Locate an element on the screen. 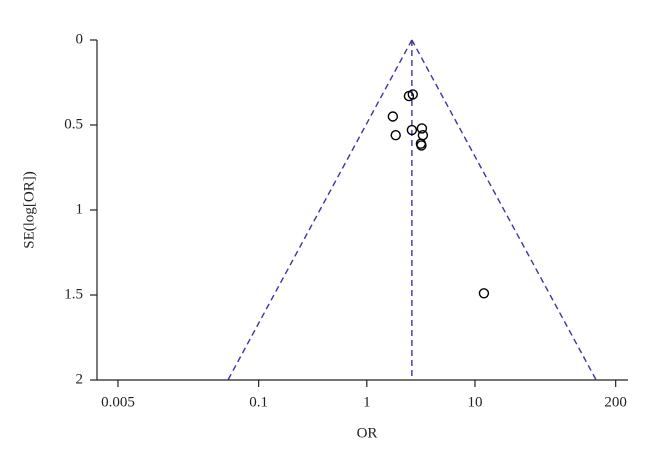 The image size is (660, 472). x-tick-label: 0.1 is located at coordinates (258, 402).